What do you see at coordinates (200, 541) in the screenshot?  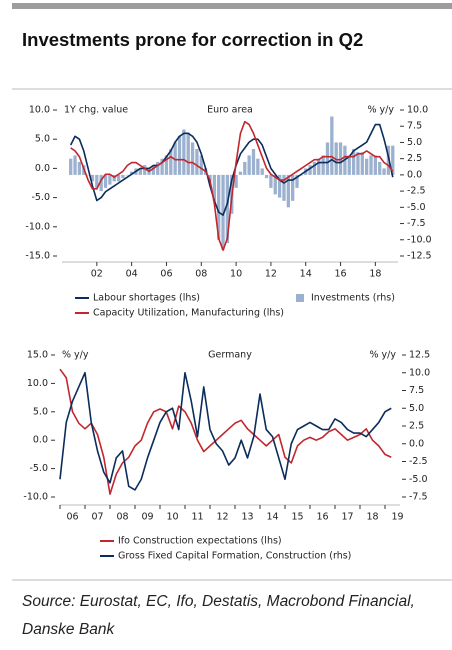 I see `legend-label: Ifo Construction expectations (lhs)` at bounding box center [200, 541].